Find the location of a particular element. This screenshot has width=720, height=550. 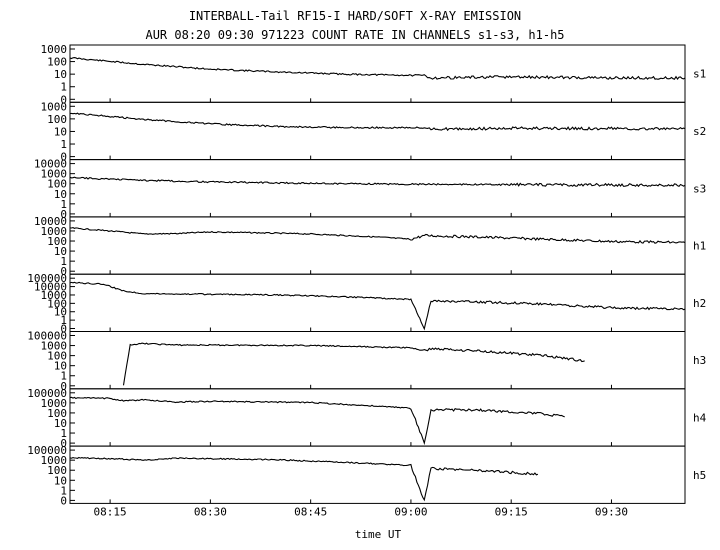

x-tick-label: 09:00 is located at coordinates (410, 511).